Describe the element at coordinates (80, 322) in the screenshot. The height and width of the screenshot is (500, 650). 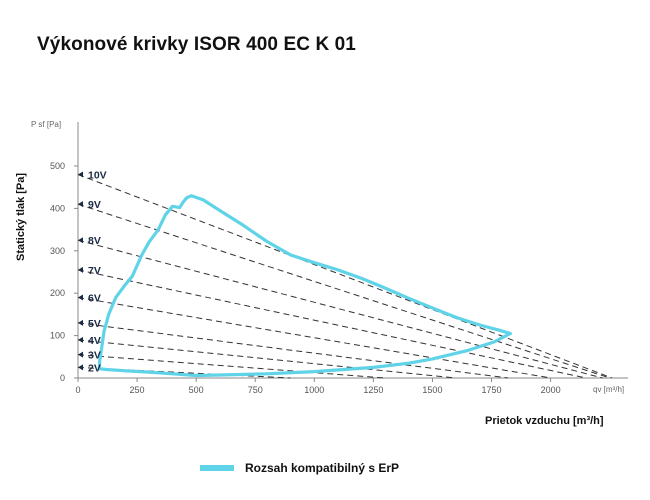
I see `voltage-marker-5v` at that location.